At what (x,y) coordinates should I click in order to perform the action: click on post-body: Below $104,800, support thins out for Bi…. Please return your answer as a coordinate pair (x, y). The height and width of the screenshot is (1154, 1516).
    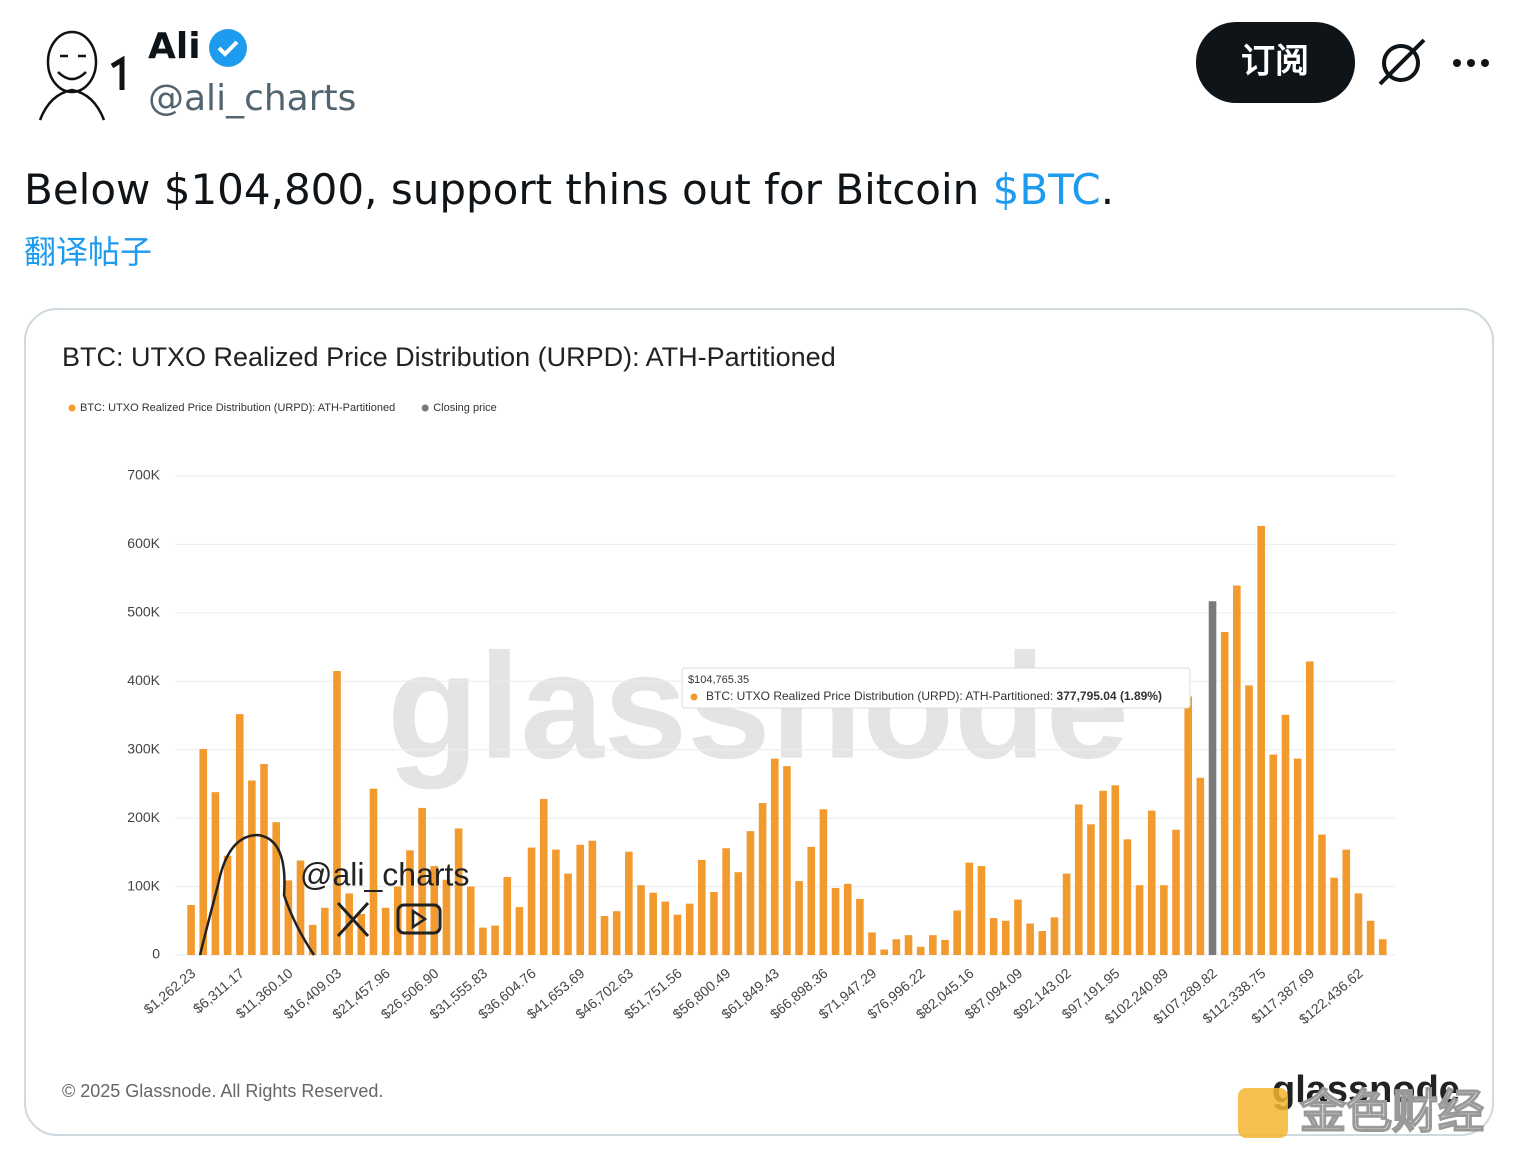
    Looking at the image, I should click on (508, 189).